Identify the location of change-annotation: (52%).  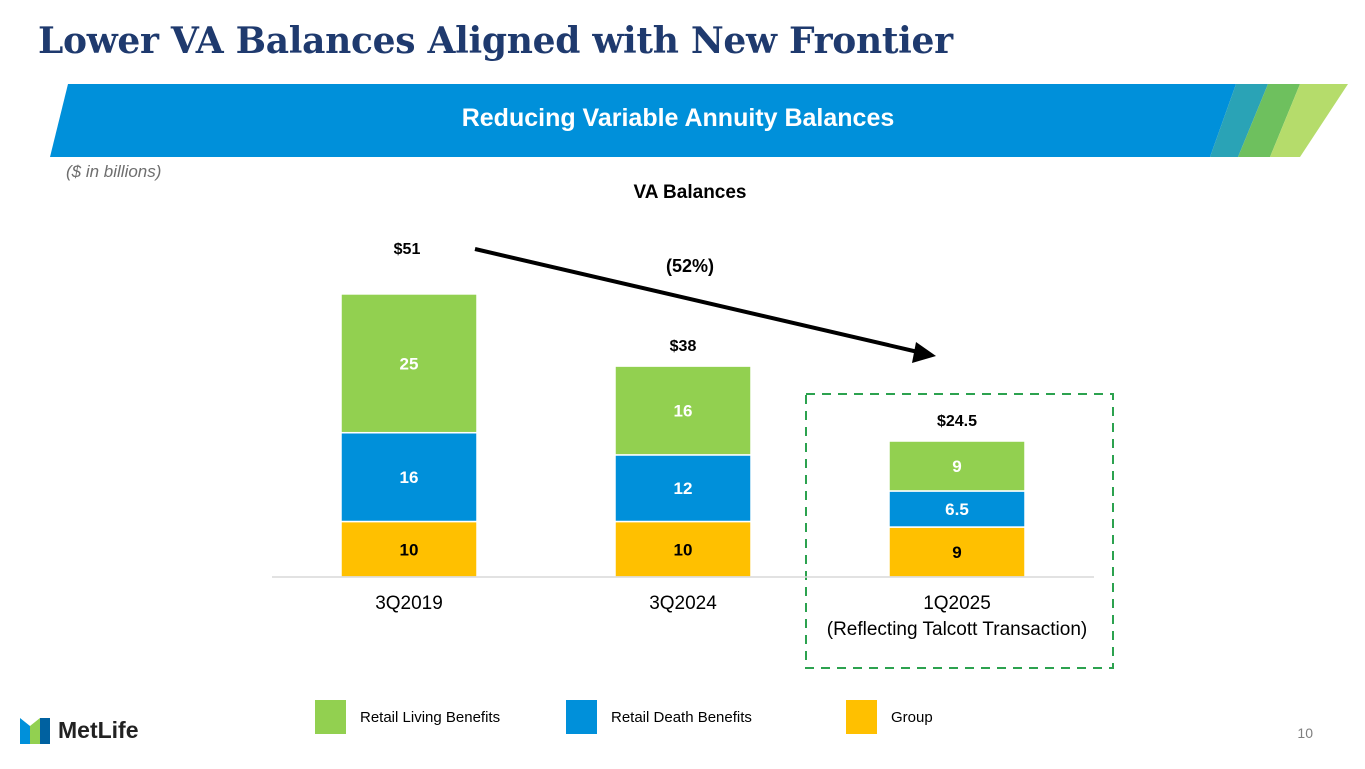
(690, 266).